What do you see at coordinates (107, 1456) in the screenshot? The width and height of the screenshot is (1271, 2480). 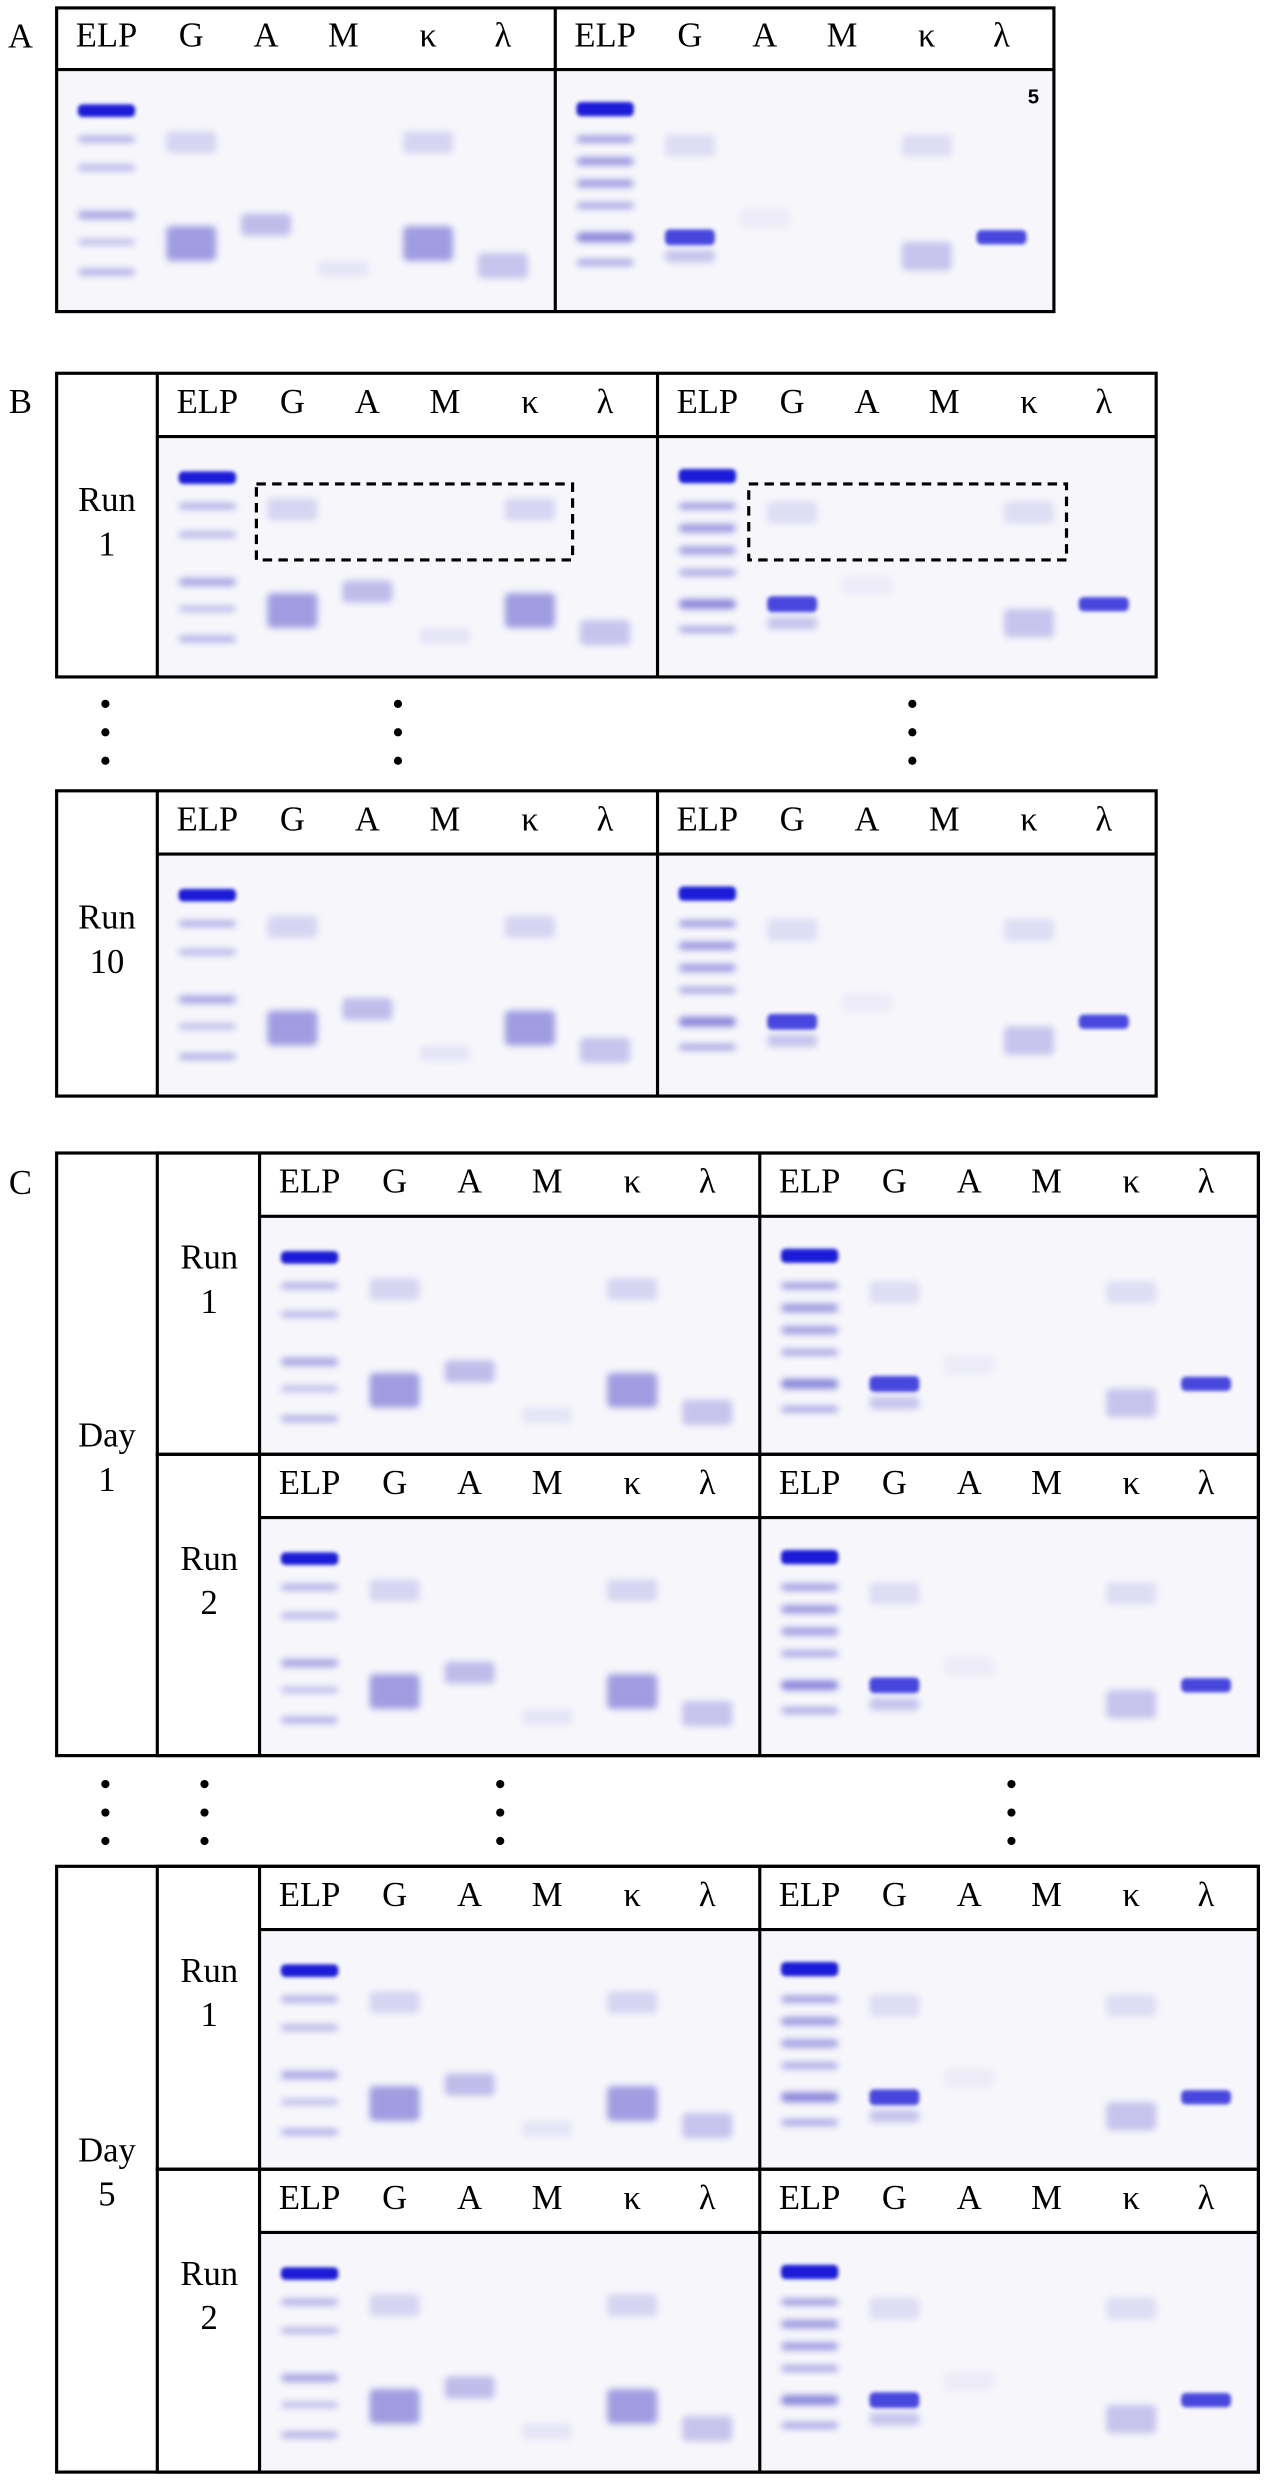 I see `day-label: Day 1` at bounding box center [107, 1456].